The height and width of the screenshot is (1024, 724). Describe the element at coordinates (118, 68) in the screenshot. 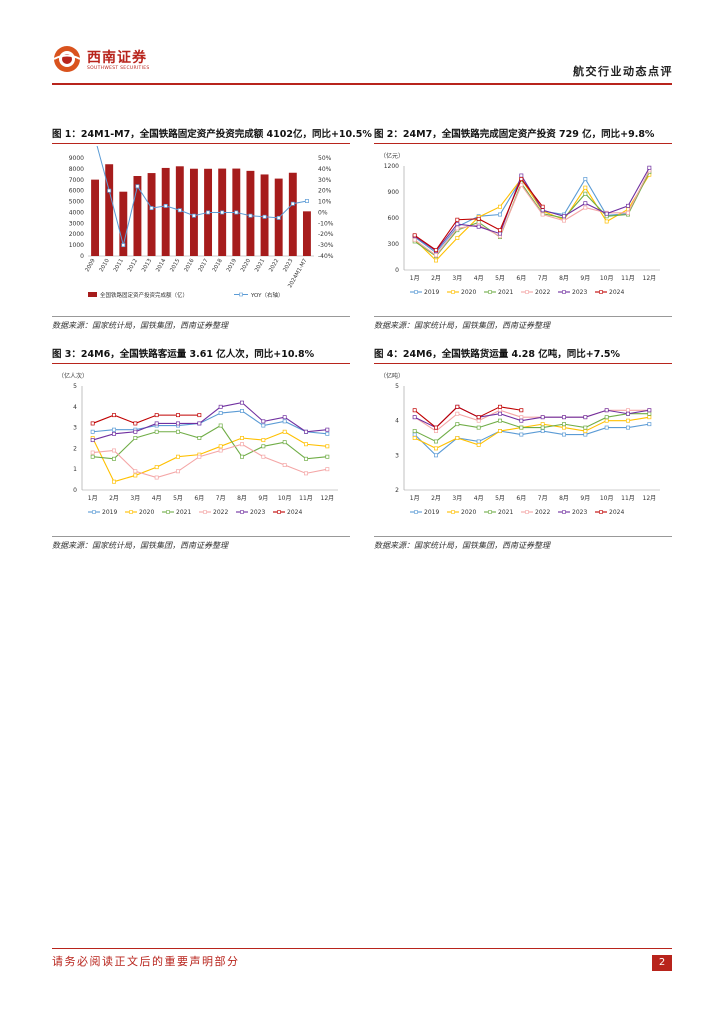

I see `brand-name-en: SOUTHWEST SECURITIES` at that location.